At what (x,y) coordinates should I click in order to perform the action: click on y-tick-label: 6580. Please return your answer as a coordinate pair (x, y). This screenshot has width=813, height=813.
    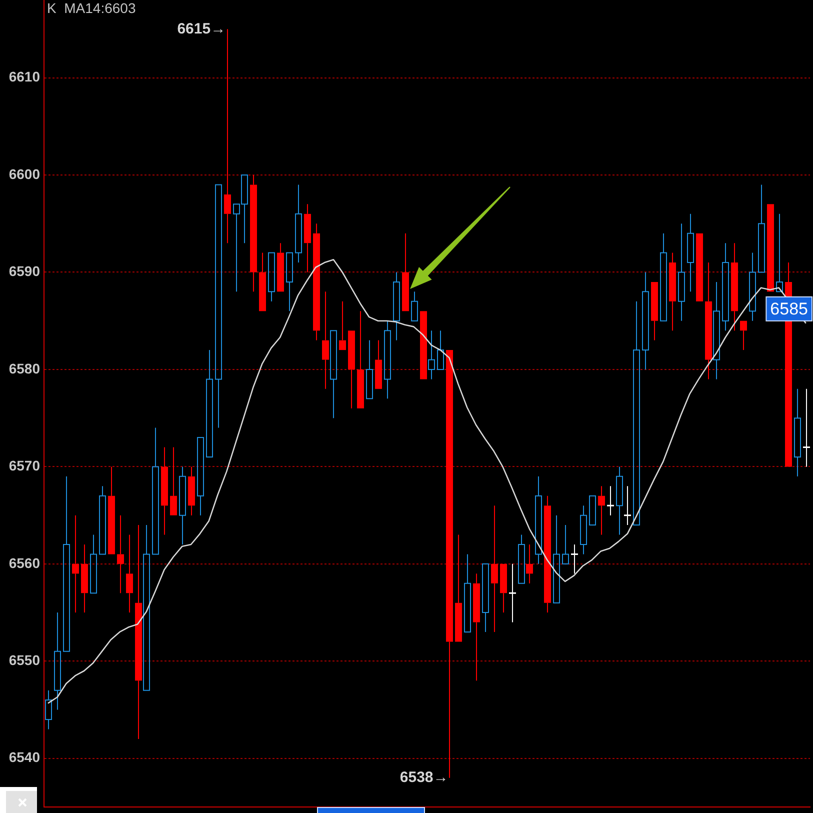
    Looking at the image, I should click on (24, 368).